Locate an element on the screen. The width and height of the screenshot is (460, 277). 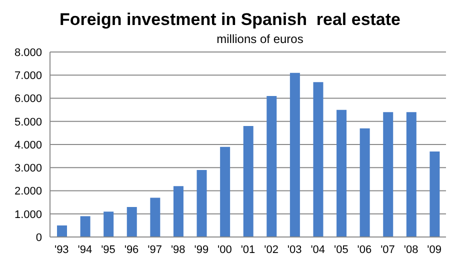
x-tick-label: '07 is located at coordinates (387, 250).